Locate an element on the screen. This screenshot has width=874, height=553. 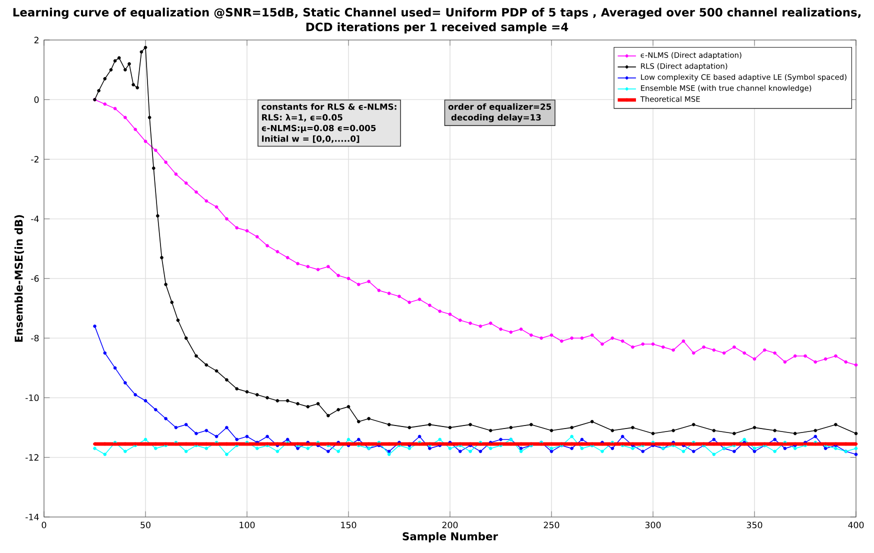
y-tick-label: -2 is located at coordinates (34, 159).